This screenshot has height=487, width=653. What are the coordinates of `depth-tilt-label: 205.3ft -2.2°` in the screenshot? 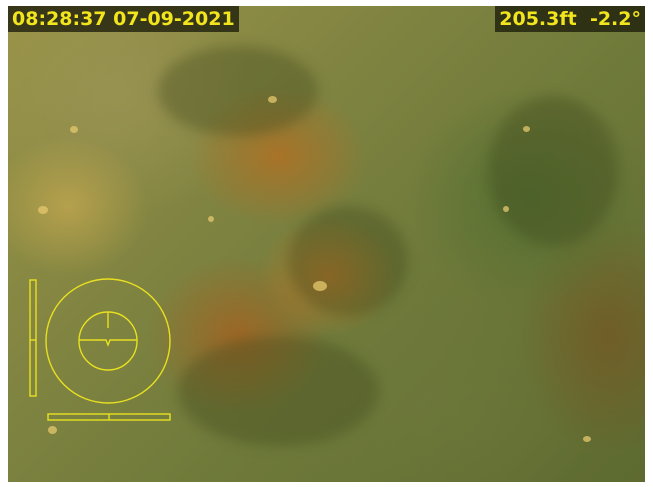 It's located at (570, 19).